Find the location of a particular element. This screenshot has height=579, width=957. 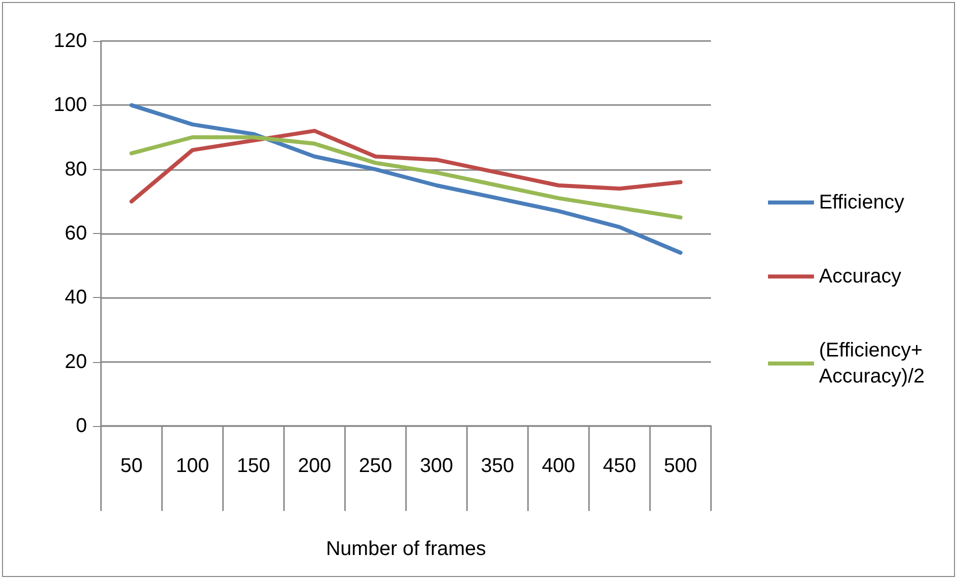

x-tick-label: 500 is located at coordinates (681, 466).